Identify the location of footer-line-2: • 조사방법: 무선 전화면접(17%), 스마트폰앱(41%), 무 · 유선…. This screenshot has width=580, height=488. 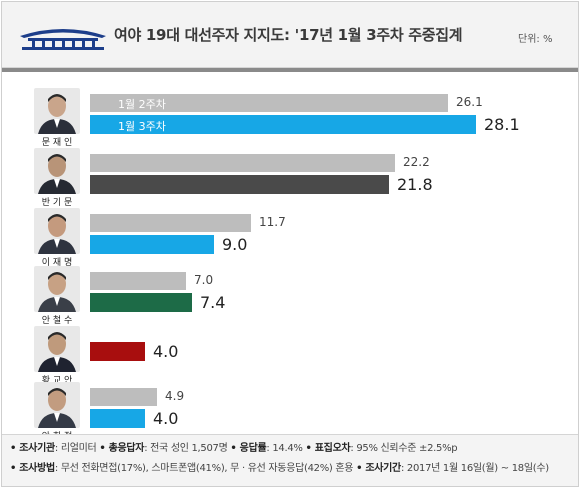
(290, 469).